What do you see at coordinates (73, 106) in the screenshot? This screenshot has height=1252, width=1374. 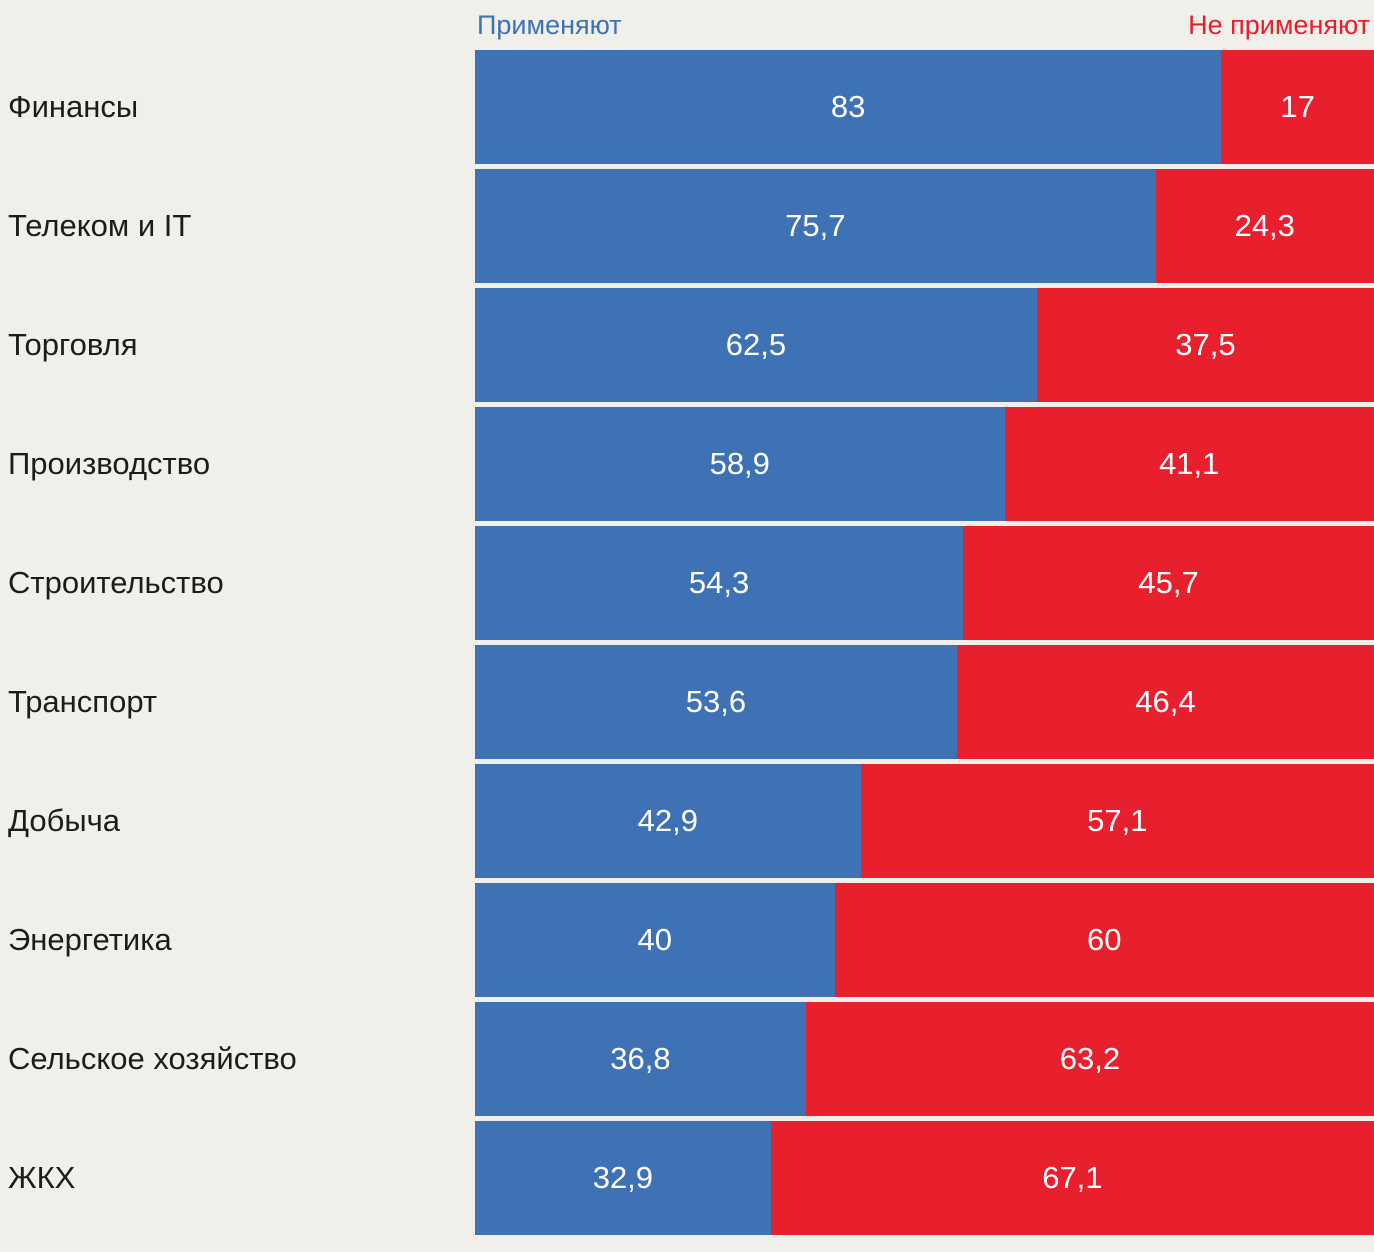 I see `row-label: Финансы` at bounding box center [73, 106].